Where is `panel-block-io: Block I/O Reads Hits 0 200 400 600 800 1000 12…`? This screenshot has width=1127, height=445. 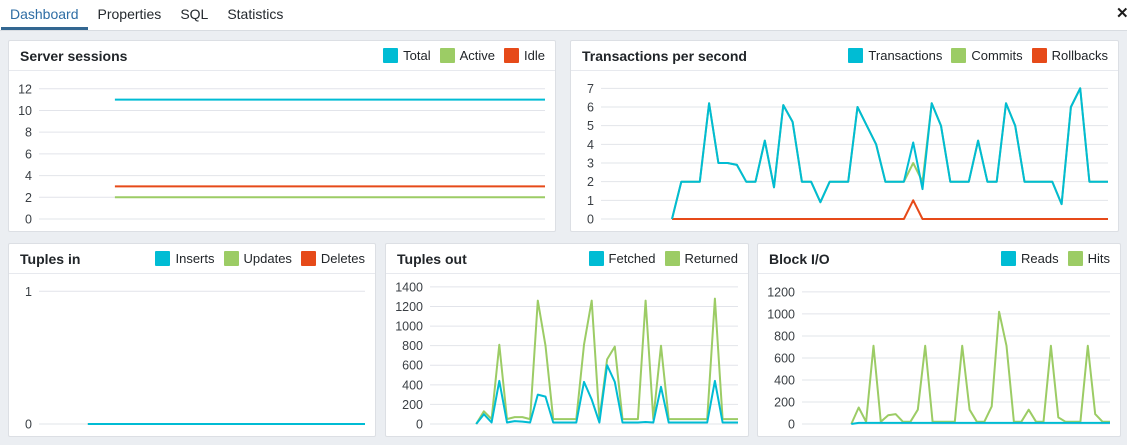
panel-block-io: Block I/O Reads Hits 0 200 400 600 800 1000 12… is located at coordinates (939, 340).